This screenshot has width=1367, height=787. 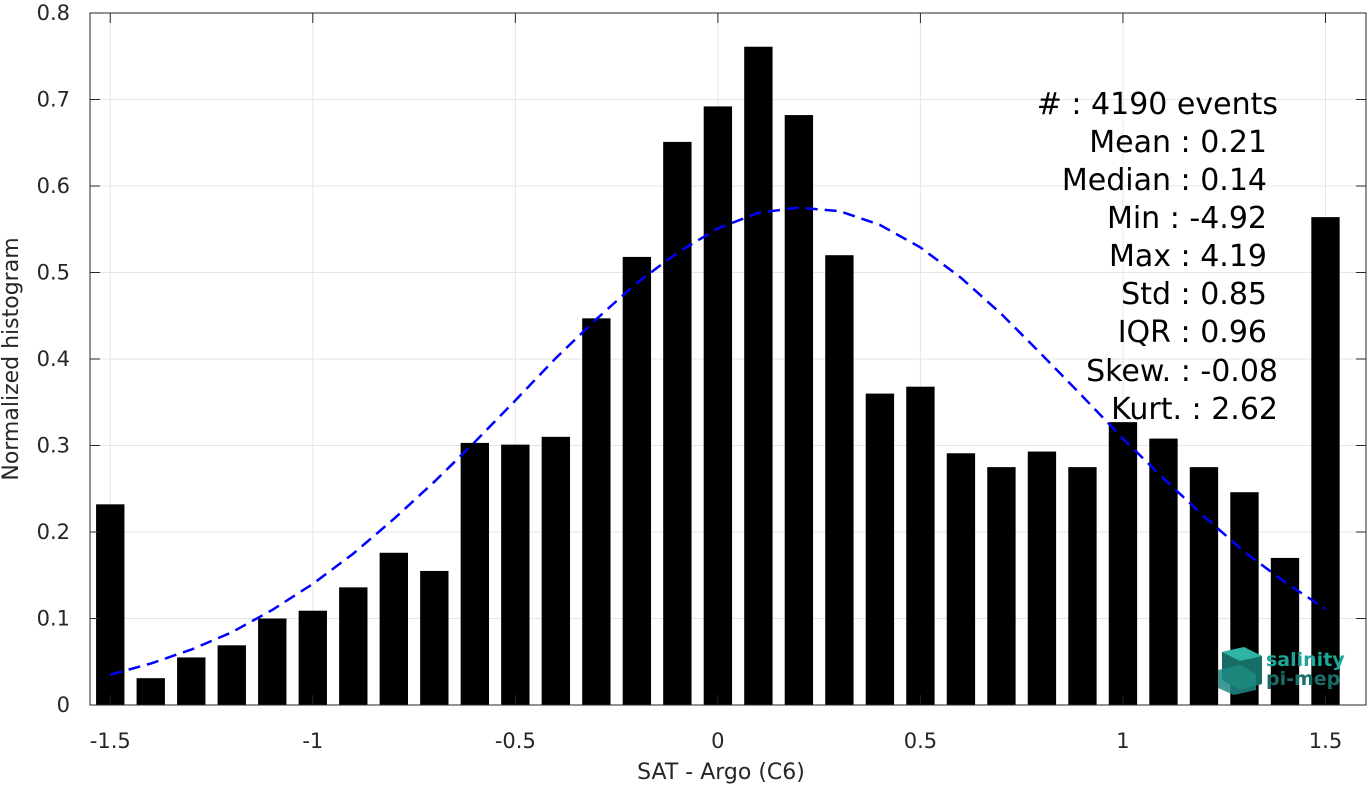 I want to click on stat-max: Max : 4.19, so click(x=1188, y=256).